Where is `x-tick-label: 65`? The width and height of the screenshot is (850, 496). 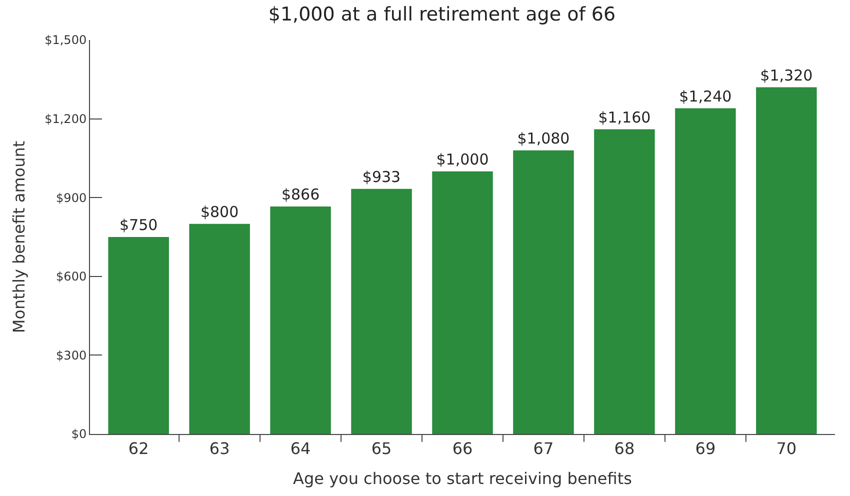
x-tick-label: 65 is located at coordinates (381, 448).